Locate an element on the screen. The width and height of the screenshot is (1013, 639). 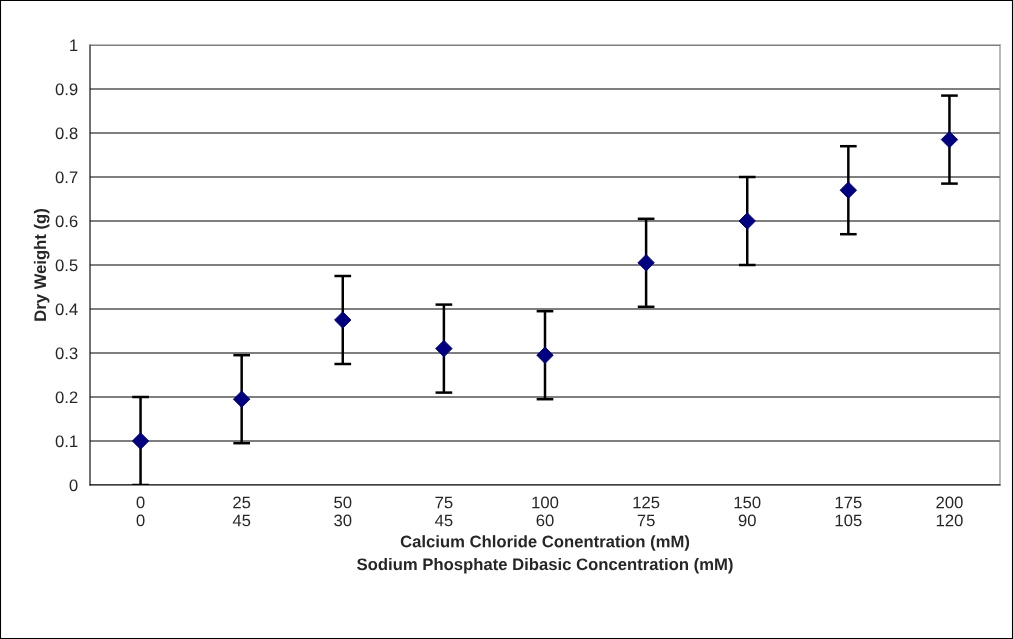
y-tick-label: 0.4 is located at coordinates (66, 309).